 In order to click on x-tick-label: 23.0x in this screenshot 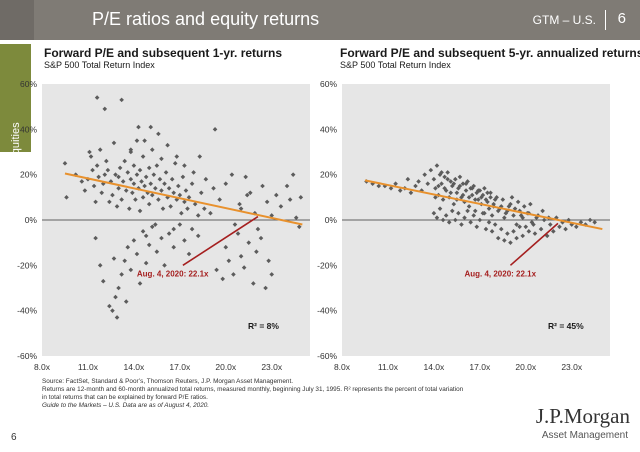, I will do `click(572, 367)`.